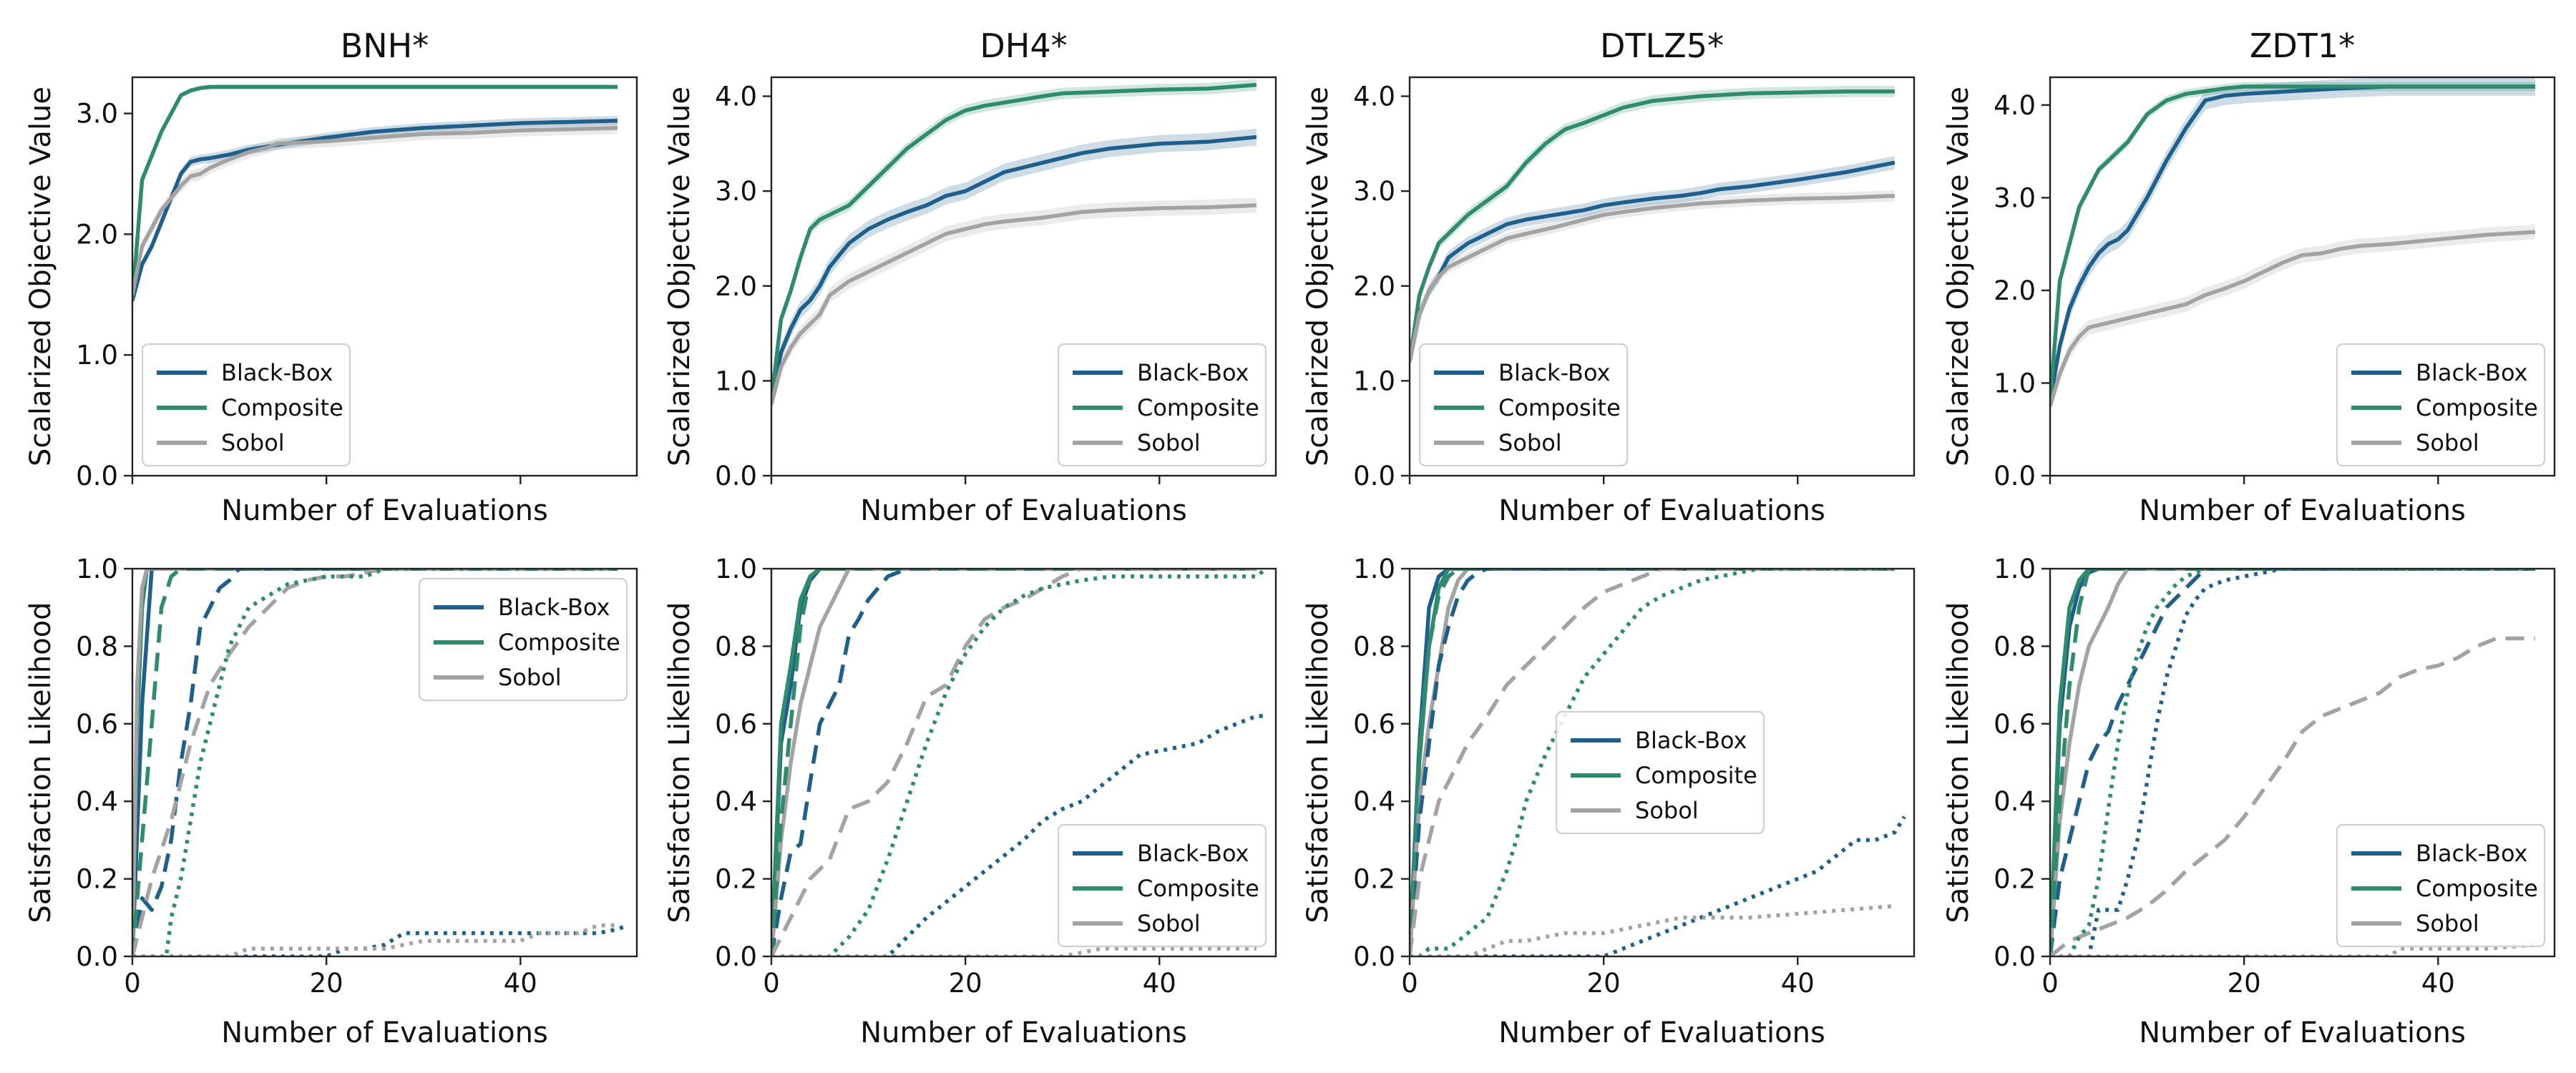  Describe the element at coordinates (2302, 45) in the screenshot. I see `chart-title: ZDT1*` at that location.